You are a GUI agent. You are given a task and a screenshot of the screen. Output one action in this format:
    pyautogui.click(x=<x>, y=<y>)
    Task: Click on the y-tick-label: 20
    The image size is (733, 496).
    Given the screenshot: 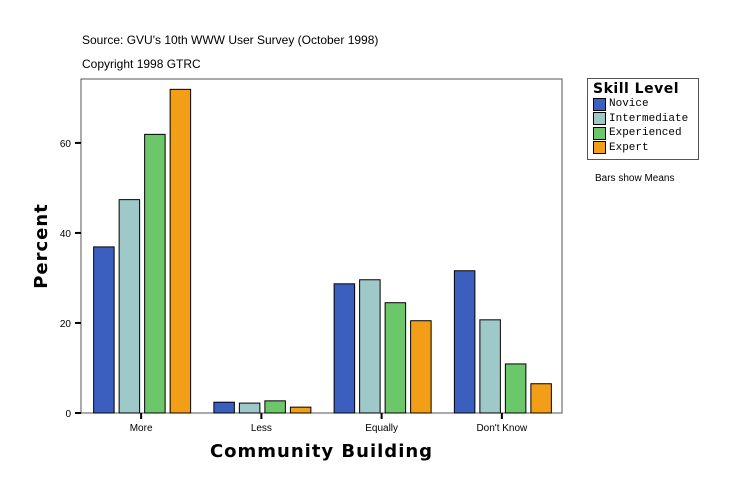 What is the action you would take?
    pyautogui.click(x=66, y=324)
    